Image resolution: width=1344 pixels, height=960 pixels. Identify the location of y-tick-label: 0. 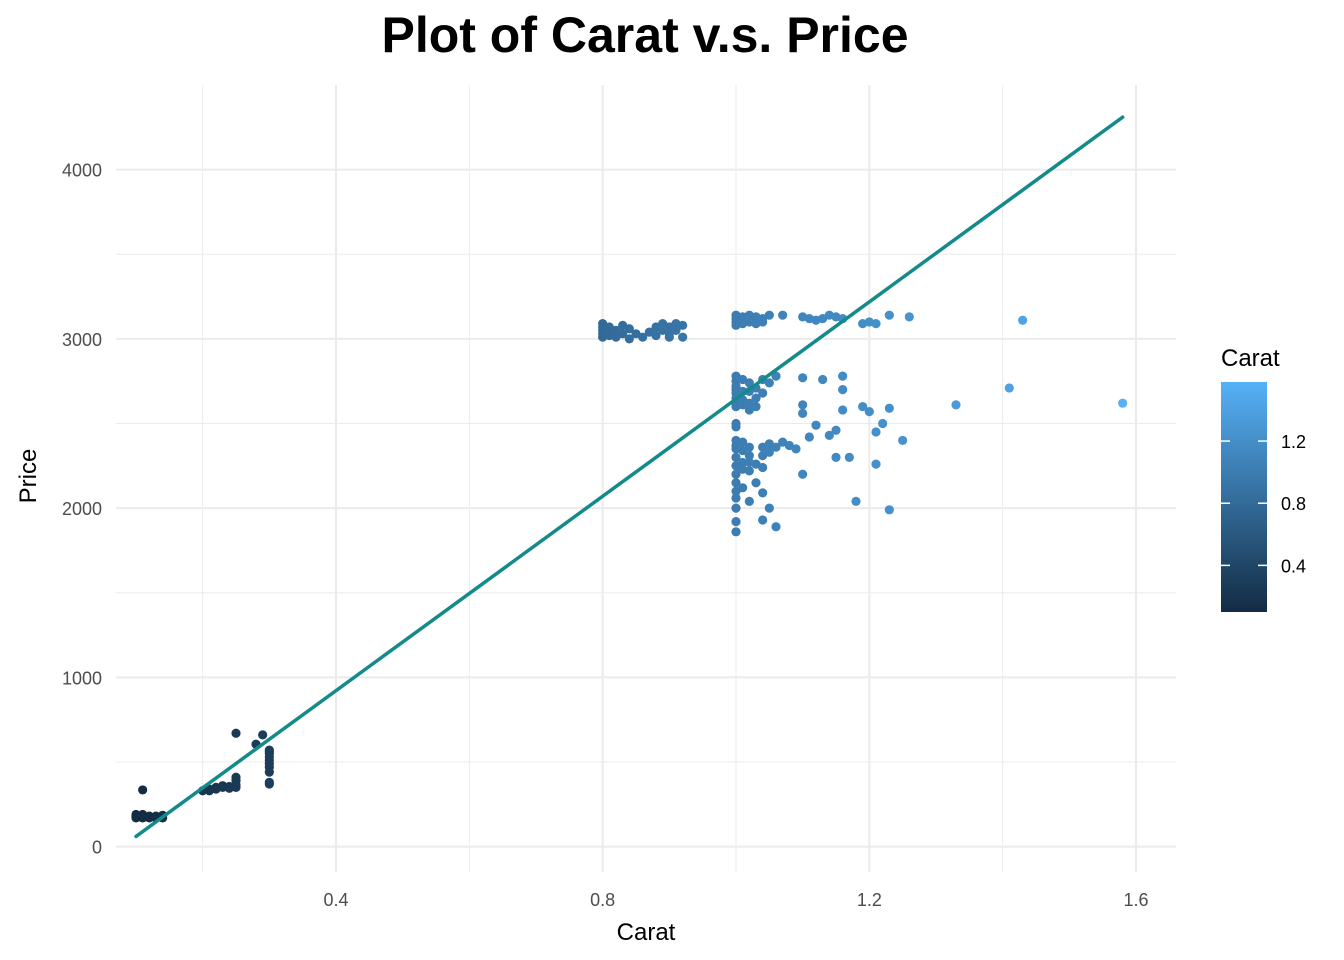
(97, 848).